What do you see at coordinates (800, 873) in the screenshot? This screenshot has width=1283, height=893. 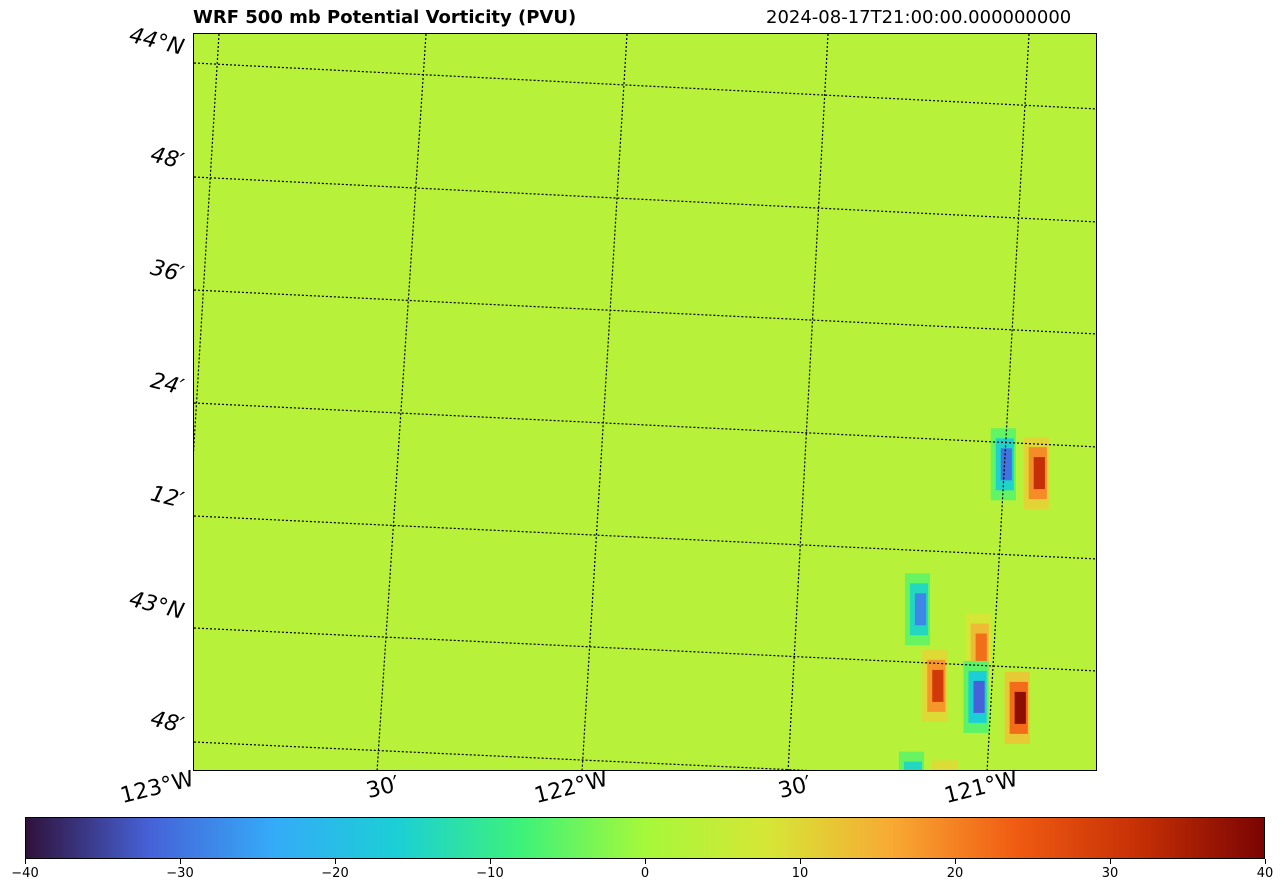 I see `colorbar-tick-label: 10` at bounding box center [800, 873].